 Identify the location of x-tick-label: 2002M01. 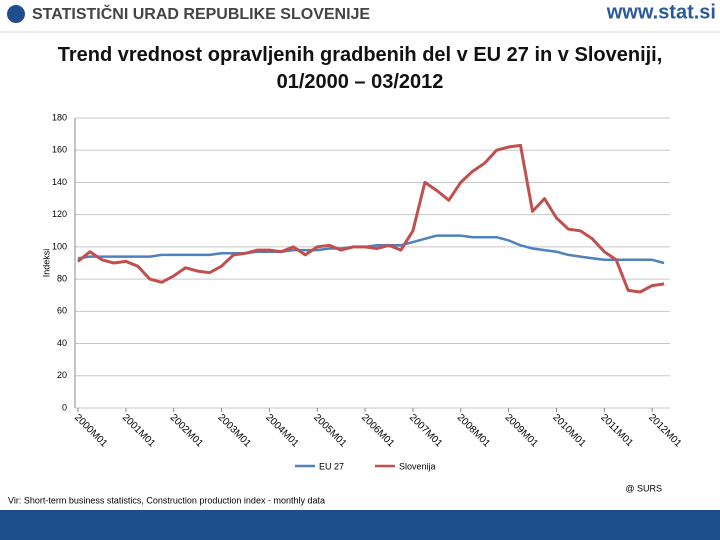
(187, 431).